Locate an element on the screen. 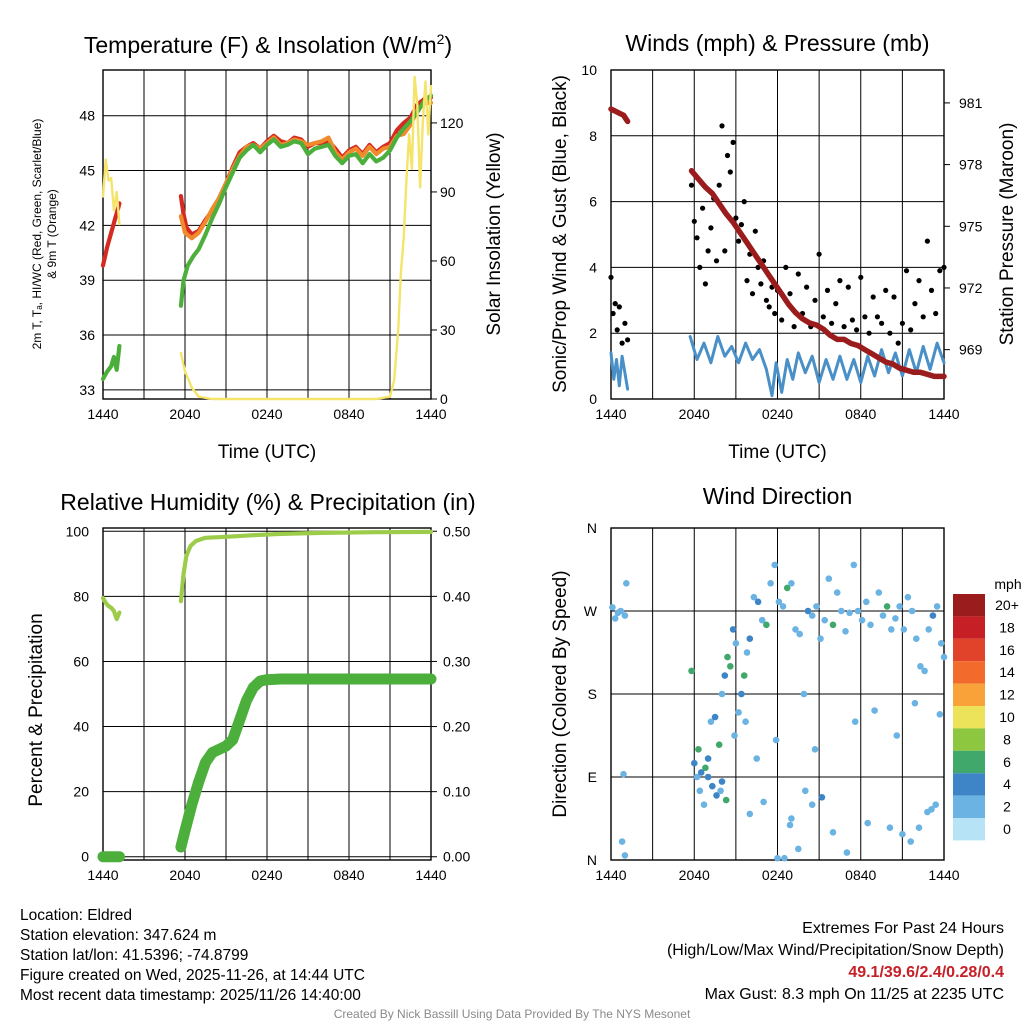  y-tick-label: 48 is located at coordinates (87, 116).